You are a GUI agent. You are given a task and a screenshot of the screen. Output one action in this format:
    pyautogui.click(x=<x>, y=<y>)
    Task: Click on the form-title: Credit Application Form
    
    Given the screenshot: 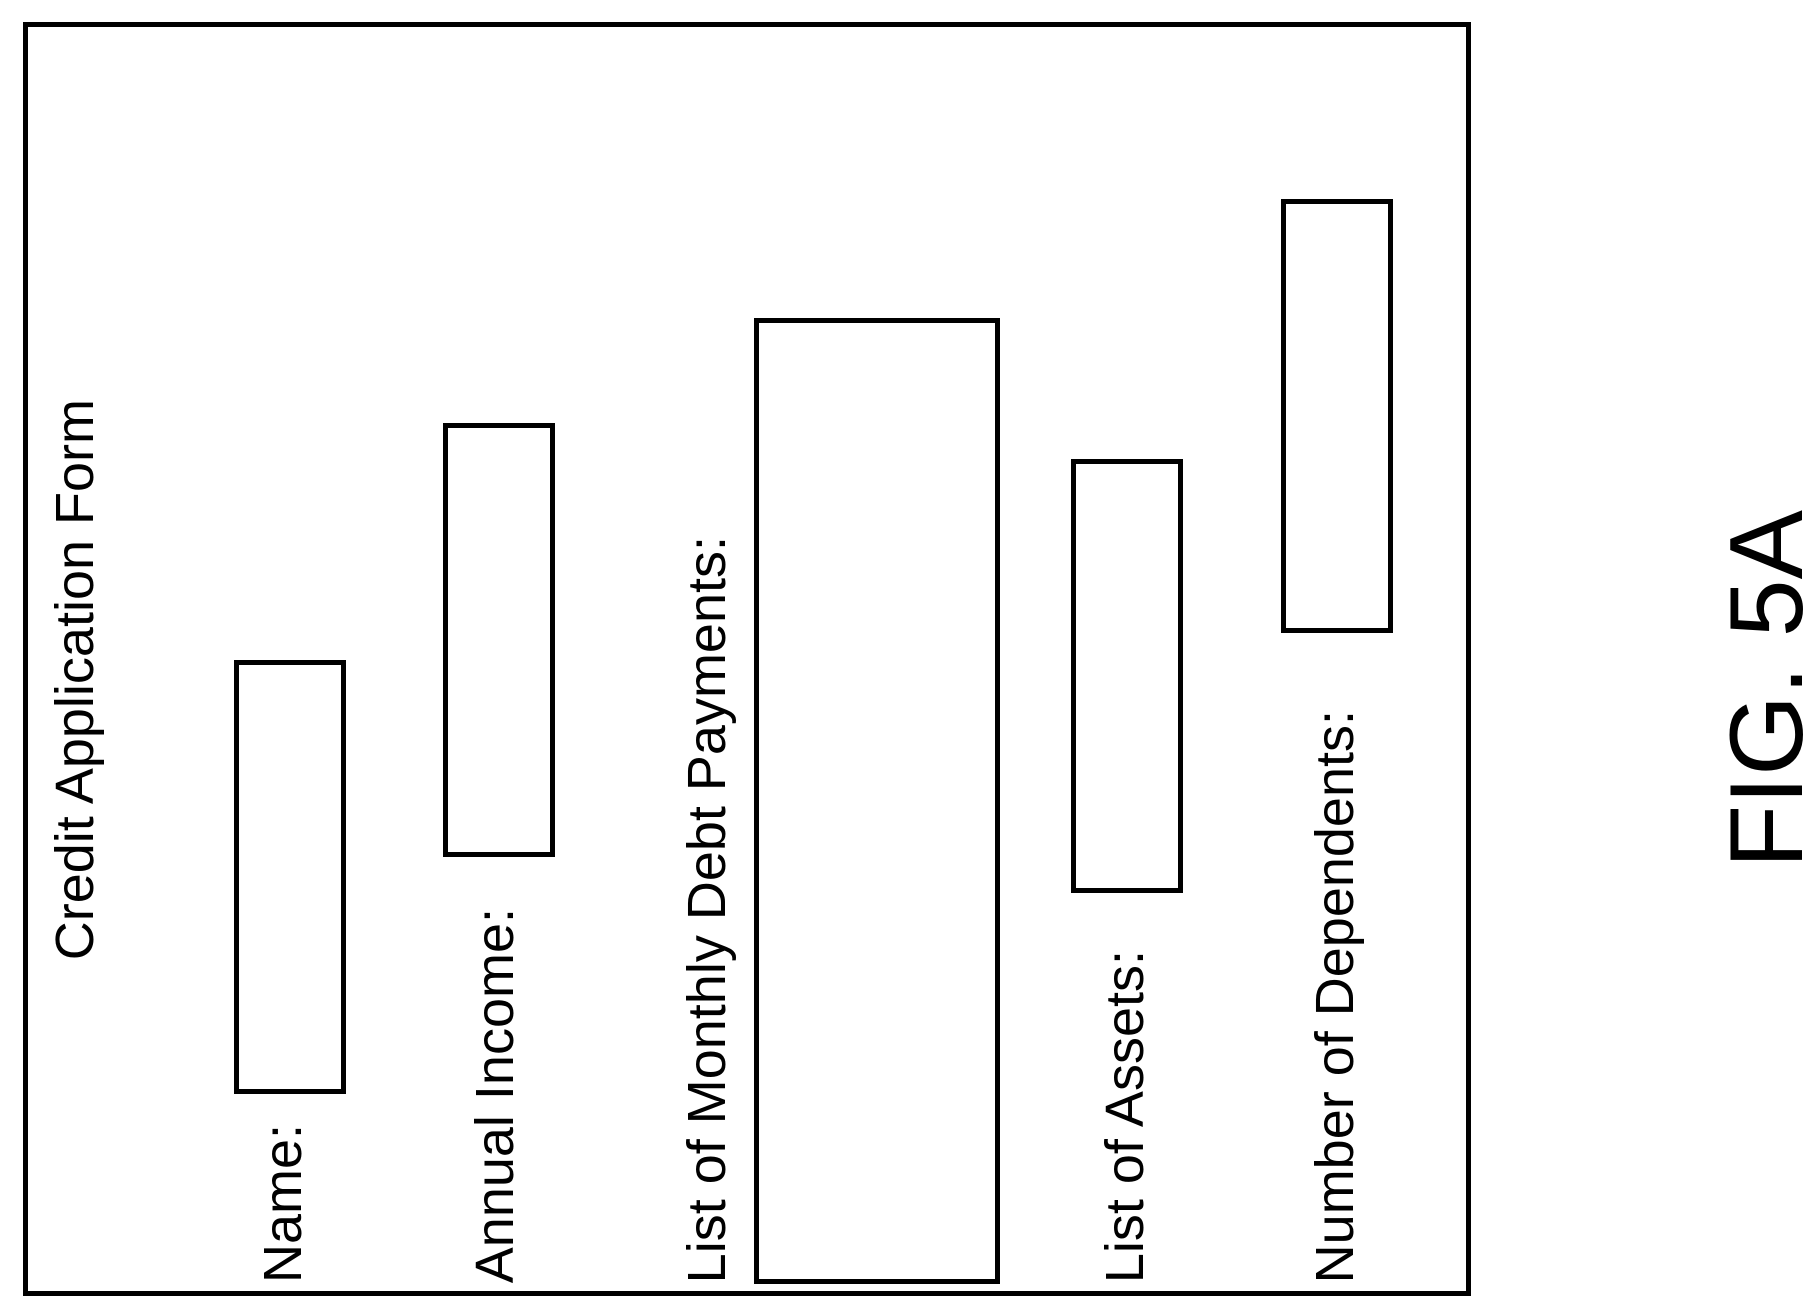 What is the action you would take?
    pyautogui.click(x=75, y=679)
    